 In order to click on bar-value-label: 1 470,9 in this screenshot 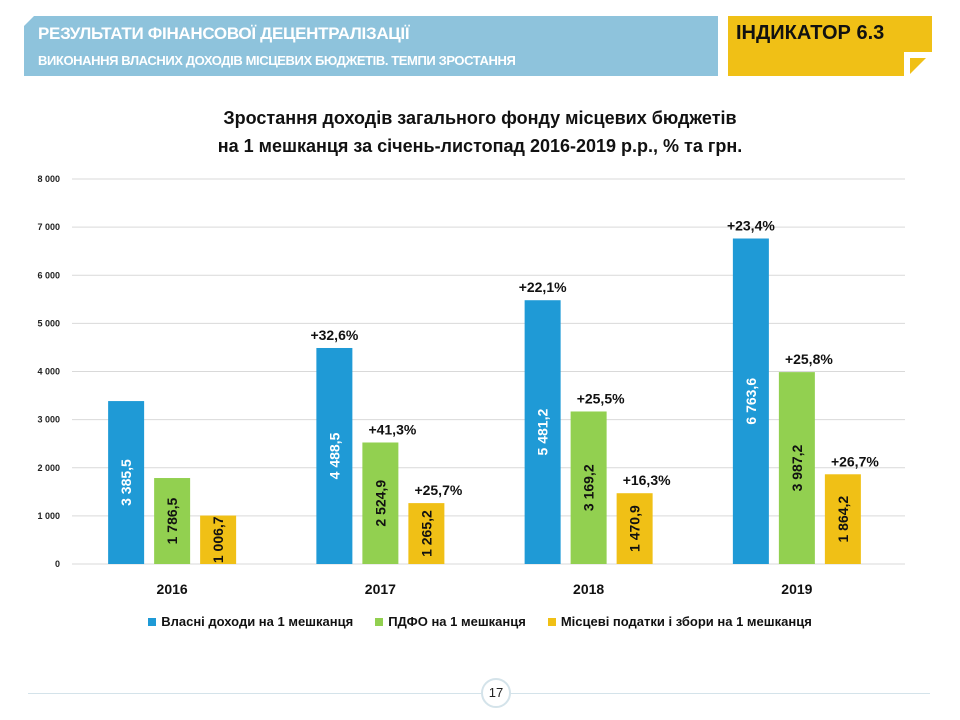, I will do `click(635, 528)`.